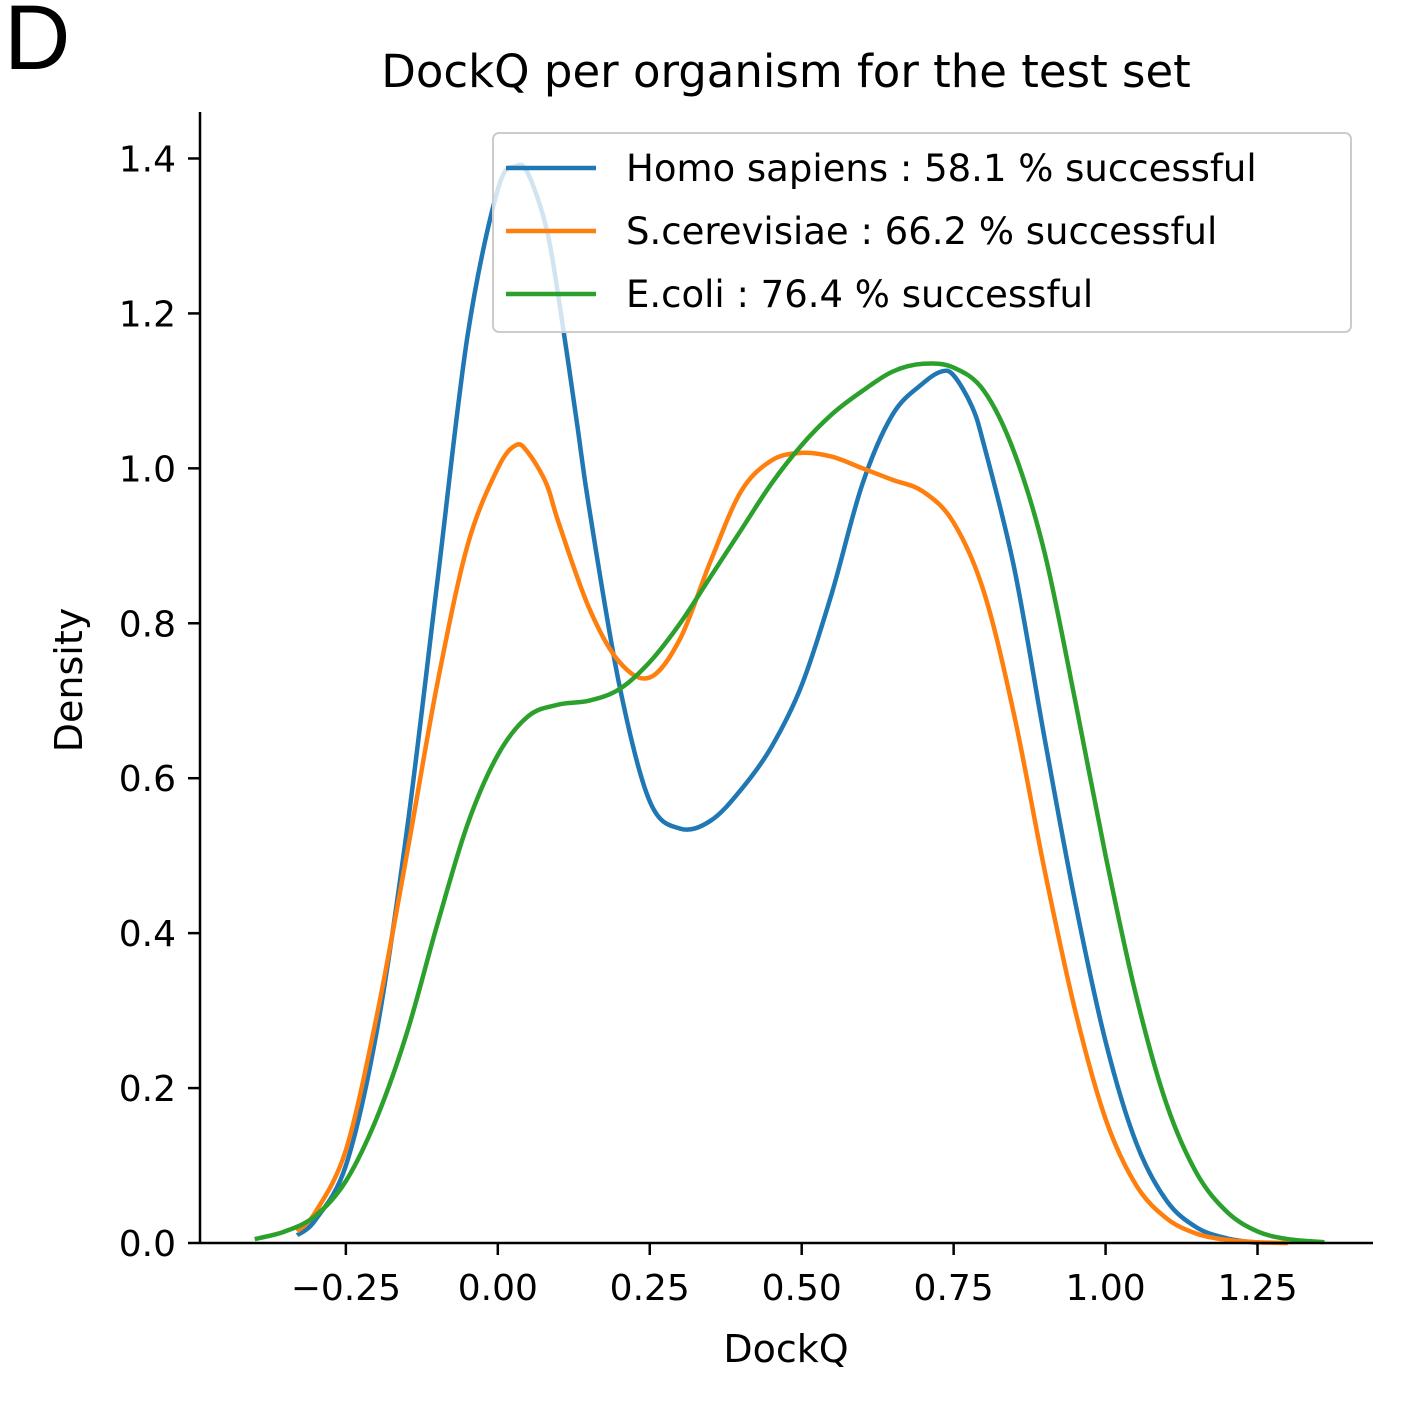  What do you see at coordinates (147, 469) in the screenshot?
I see `y-tick-label: 1.0` at bounding box center [147, 469].